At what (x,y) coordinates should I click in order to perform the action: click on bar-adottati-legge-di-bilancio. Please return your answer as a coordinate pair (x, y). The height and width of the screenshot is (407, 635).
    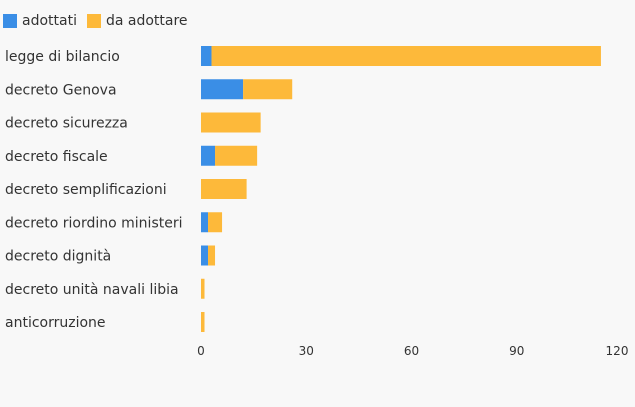
    Looking at the image, I should click on (206, 56).